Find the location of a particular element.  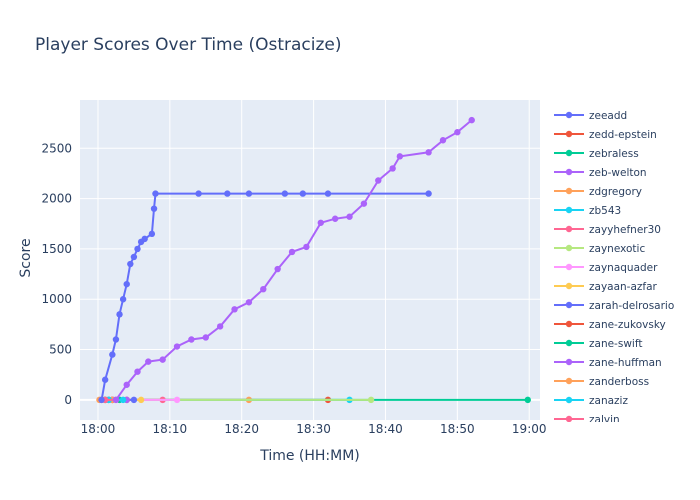

legend-item: zdgregory is located at coordinates (598, 192).